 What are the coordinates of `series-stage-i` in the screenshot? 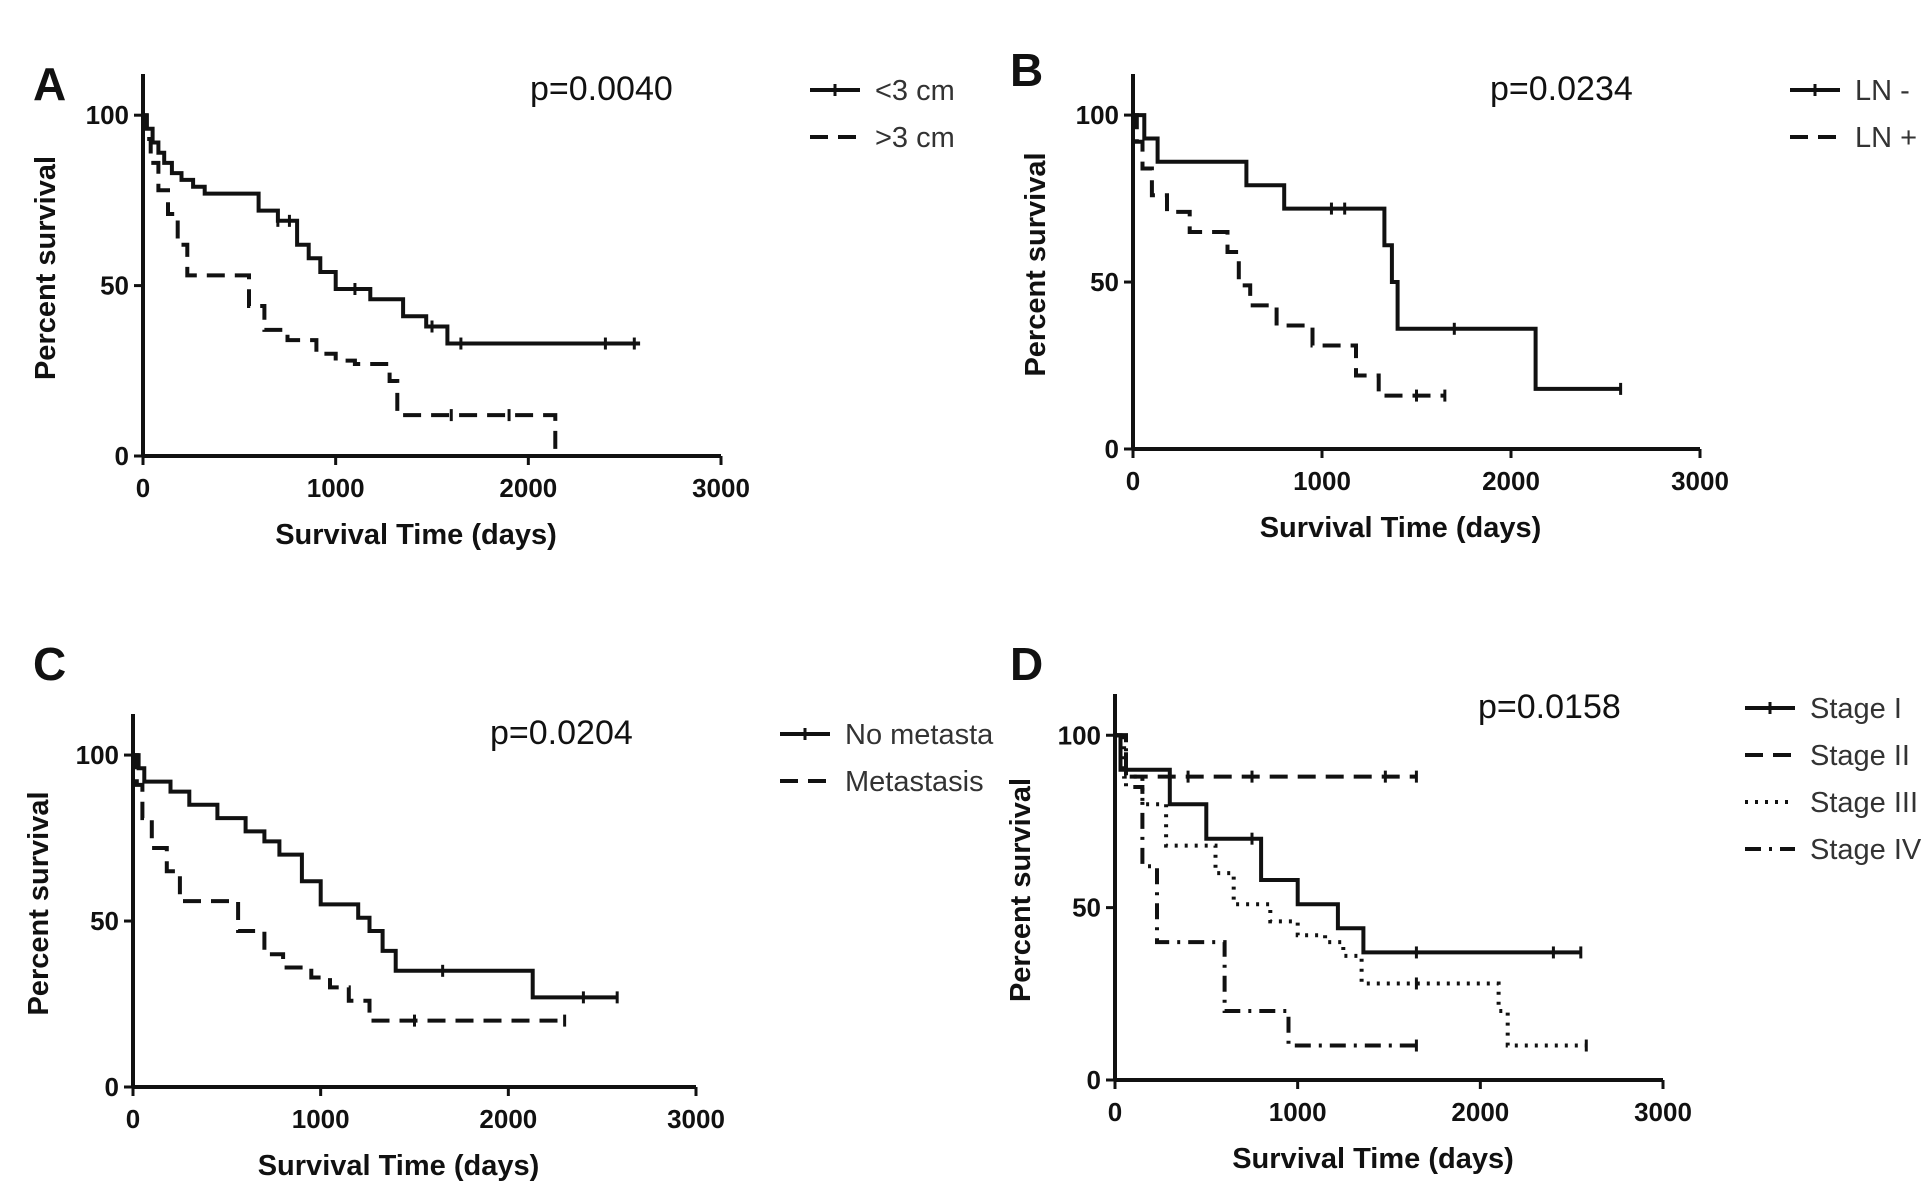 It's located at (1349, 846).